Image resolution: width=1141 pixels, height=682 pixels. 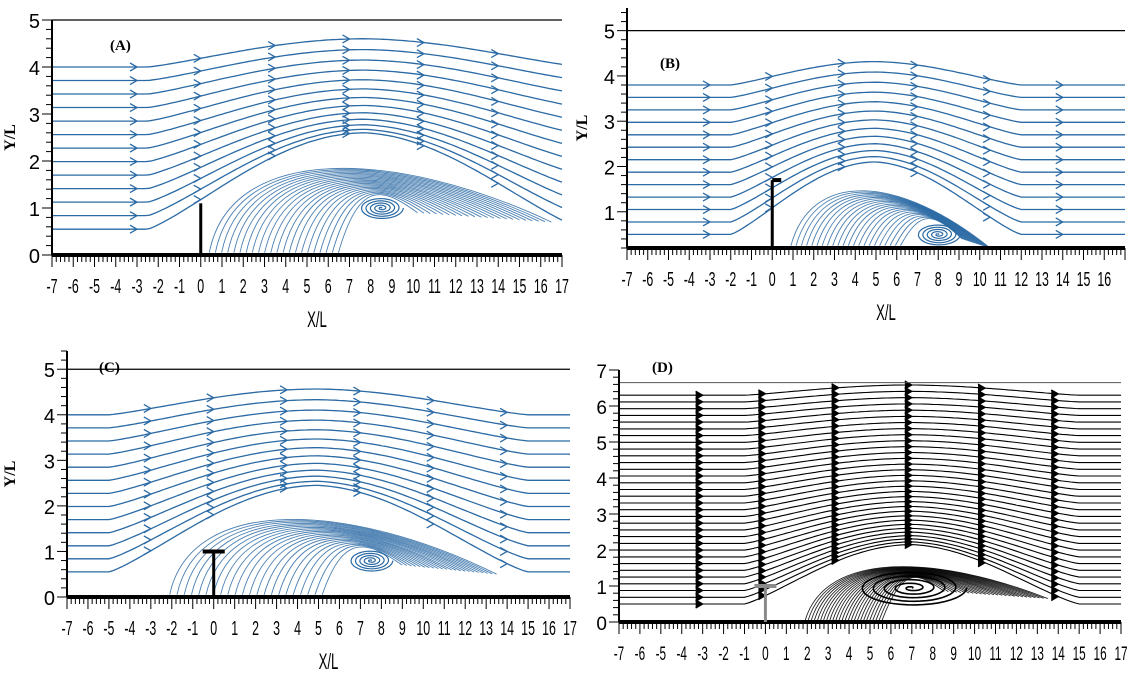 What do you see at coordinates (413, 286) in the screenshot?
I see `x-tick-label: 10` at bounding box center [413, 286].